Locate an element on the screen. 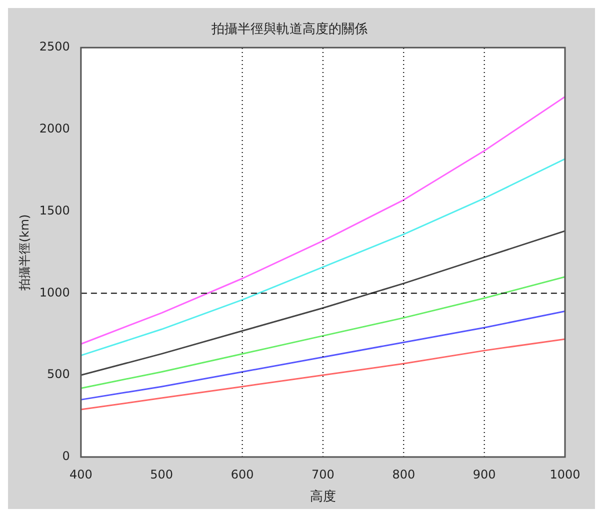 Image resolution: width=603 pixels, height=517 pixels. x-tick-label: 800 is located at coordinates (404, 474).